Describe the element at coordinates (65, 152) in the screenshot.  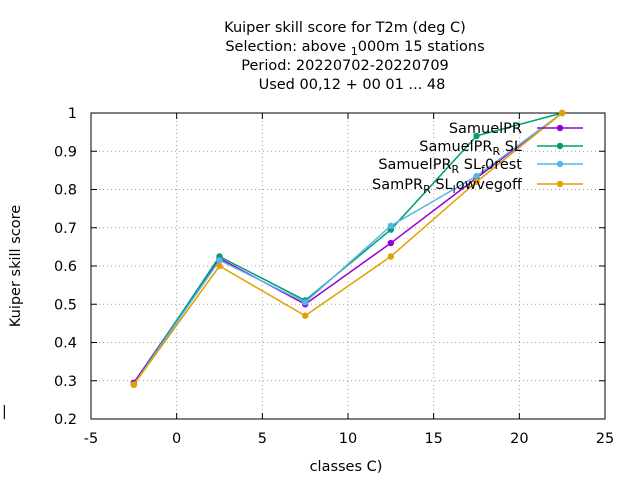
I see `y-tick-label: 0.9` at that location.